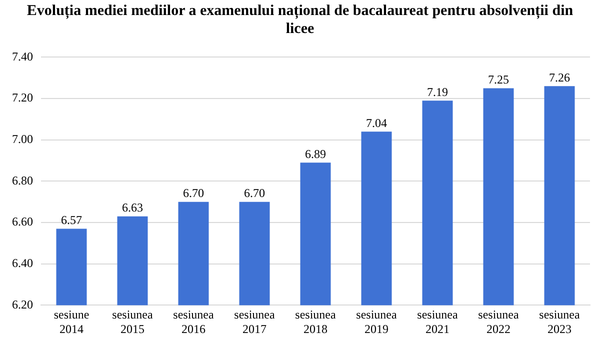 This screenshot has height=340, width=600. Describe the element at coordinates (22, 97) in the screenshot. I see `y-tick-label: 7.20` at that location.